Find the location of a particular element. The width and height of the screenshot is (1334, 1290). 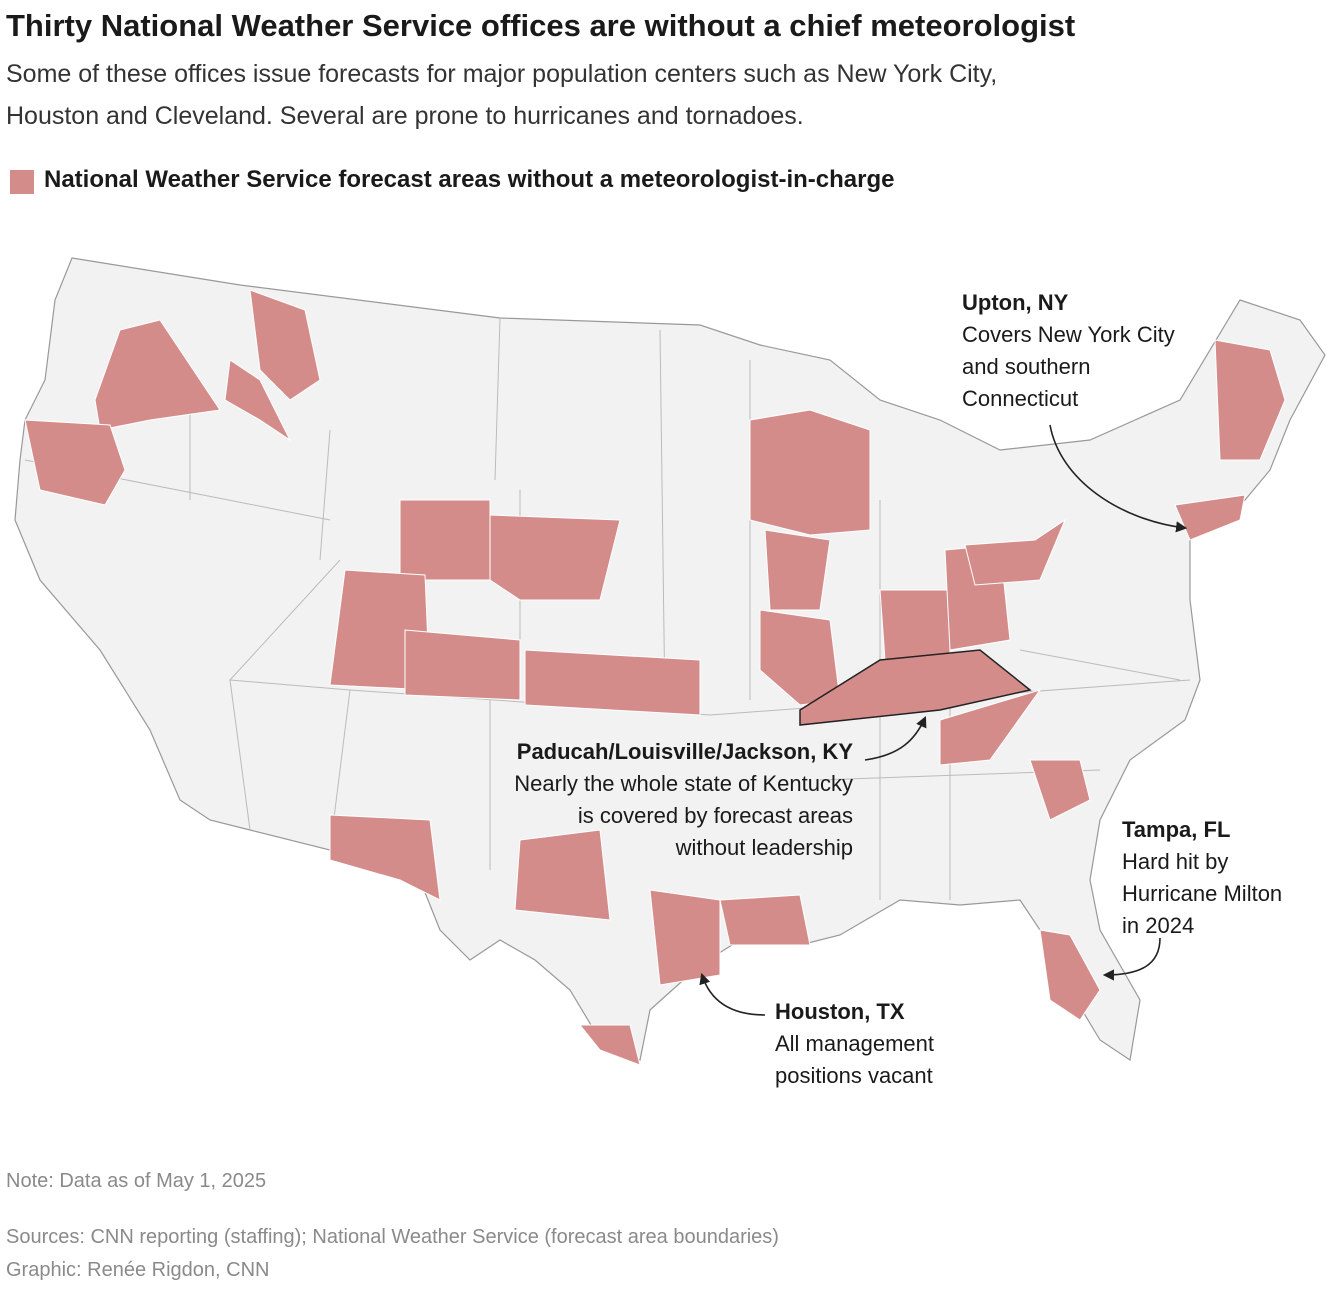

annotation-text: is covered by forecast areas is located at coordinates (715, 815).